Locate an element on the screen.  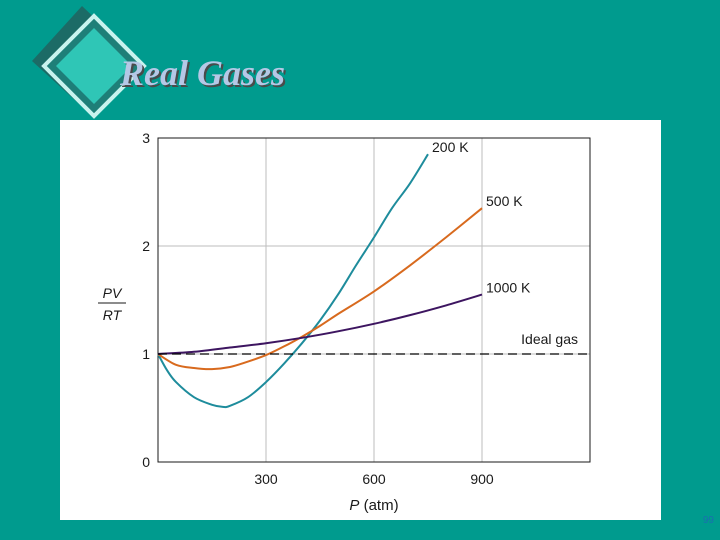
x-tick-label: 600 is located at coordinates (374, 479).